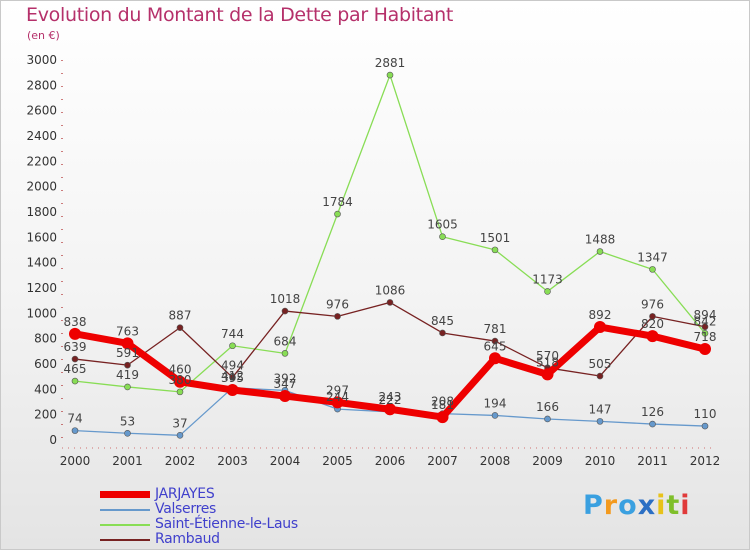 The width and height of the screenshot is (750, 550). I want to click on data-label-rambaud: 494, so click(232, 365).